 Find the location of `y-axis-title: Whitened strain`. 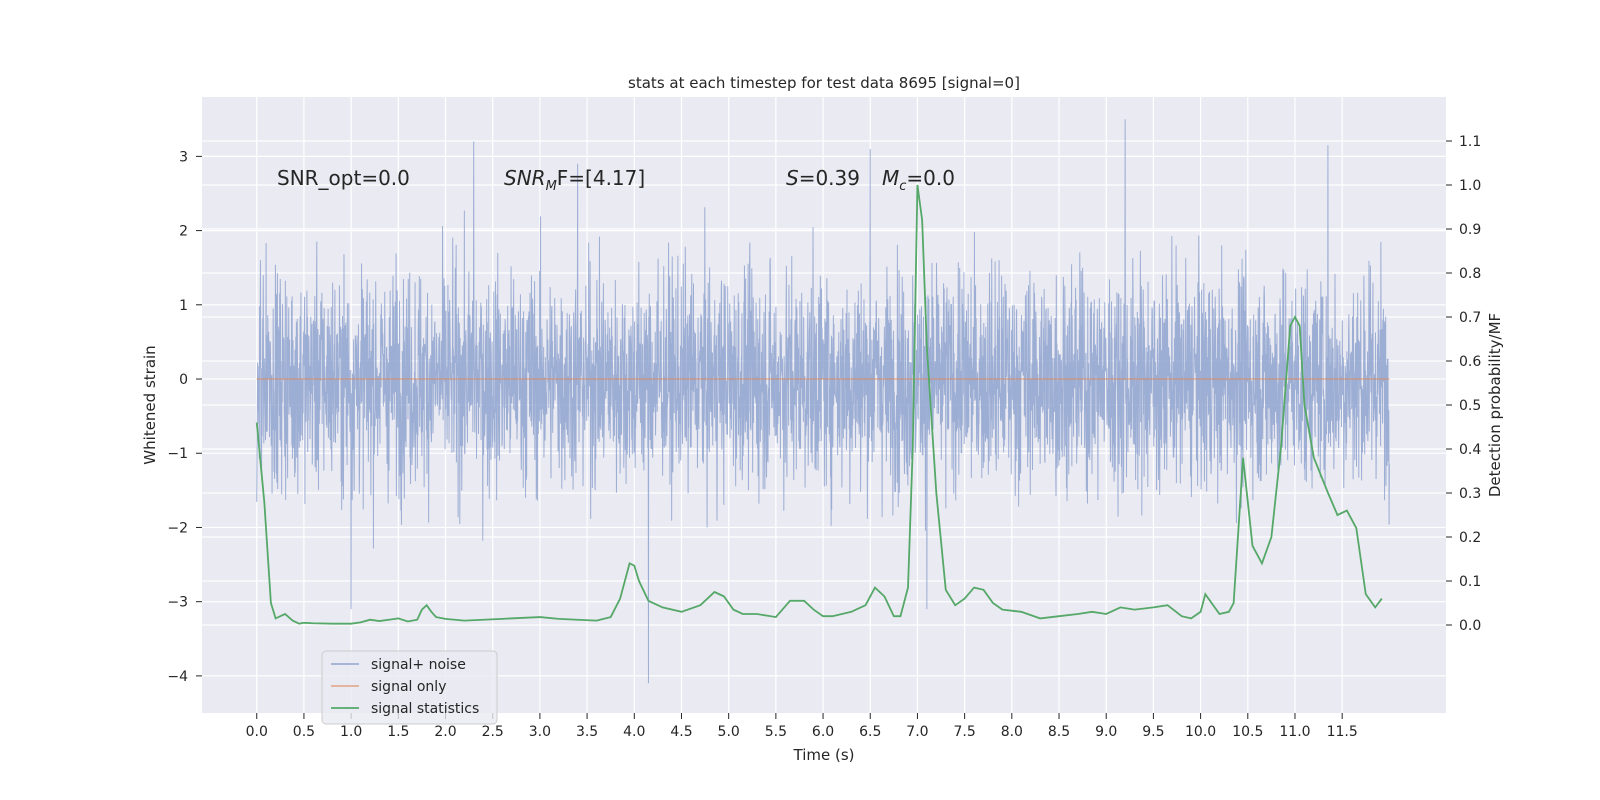

y-axis-title: Whitened strain is located at coordinates (150, 404).